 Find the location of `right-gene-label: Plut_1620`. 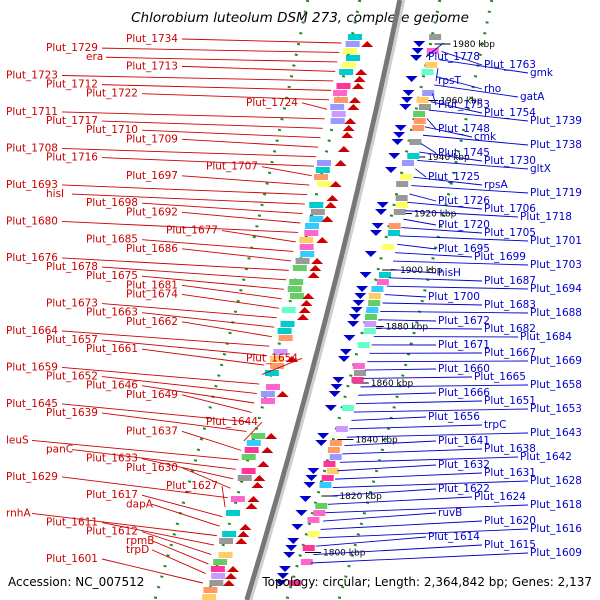

right-gene-label: Plut_1620 is located at coordinates (510, 521).